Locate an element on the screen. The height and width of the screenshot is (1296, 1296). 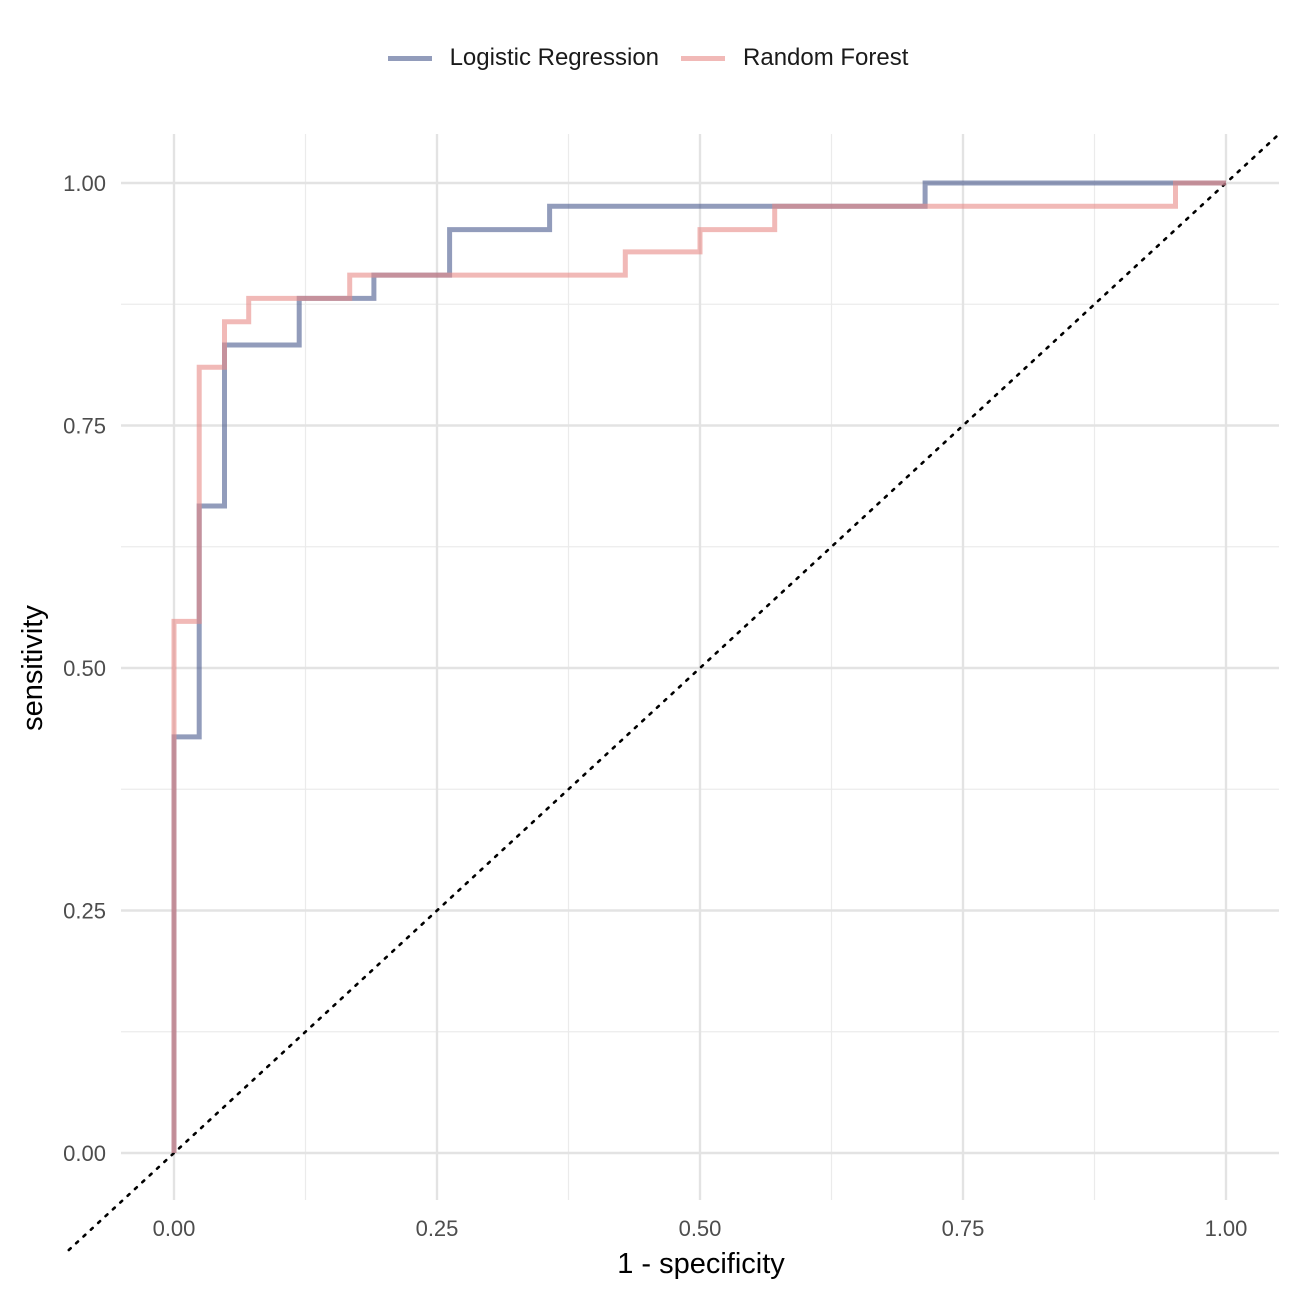
x-tick-label: 0.25 is located at coordinates (437, 1228).